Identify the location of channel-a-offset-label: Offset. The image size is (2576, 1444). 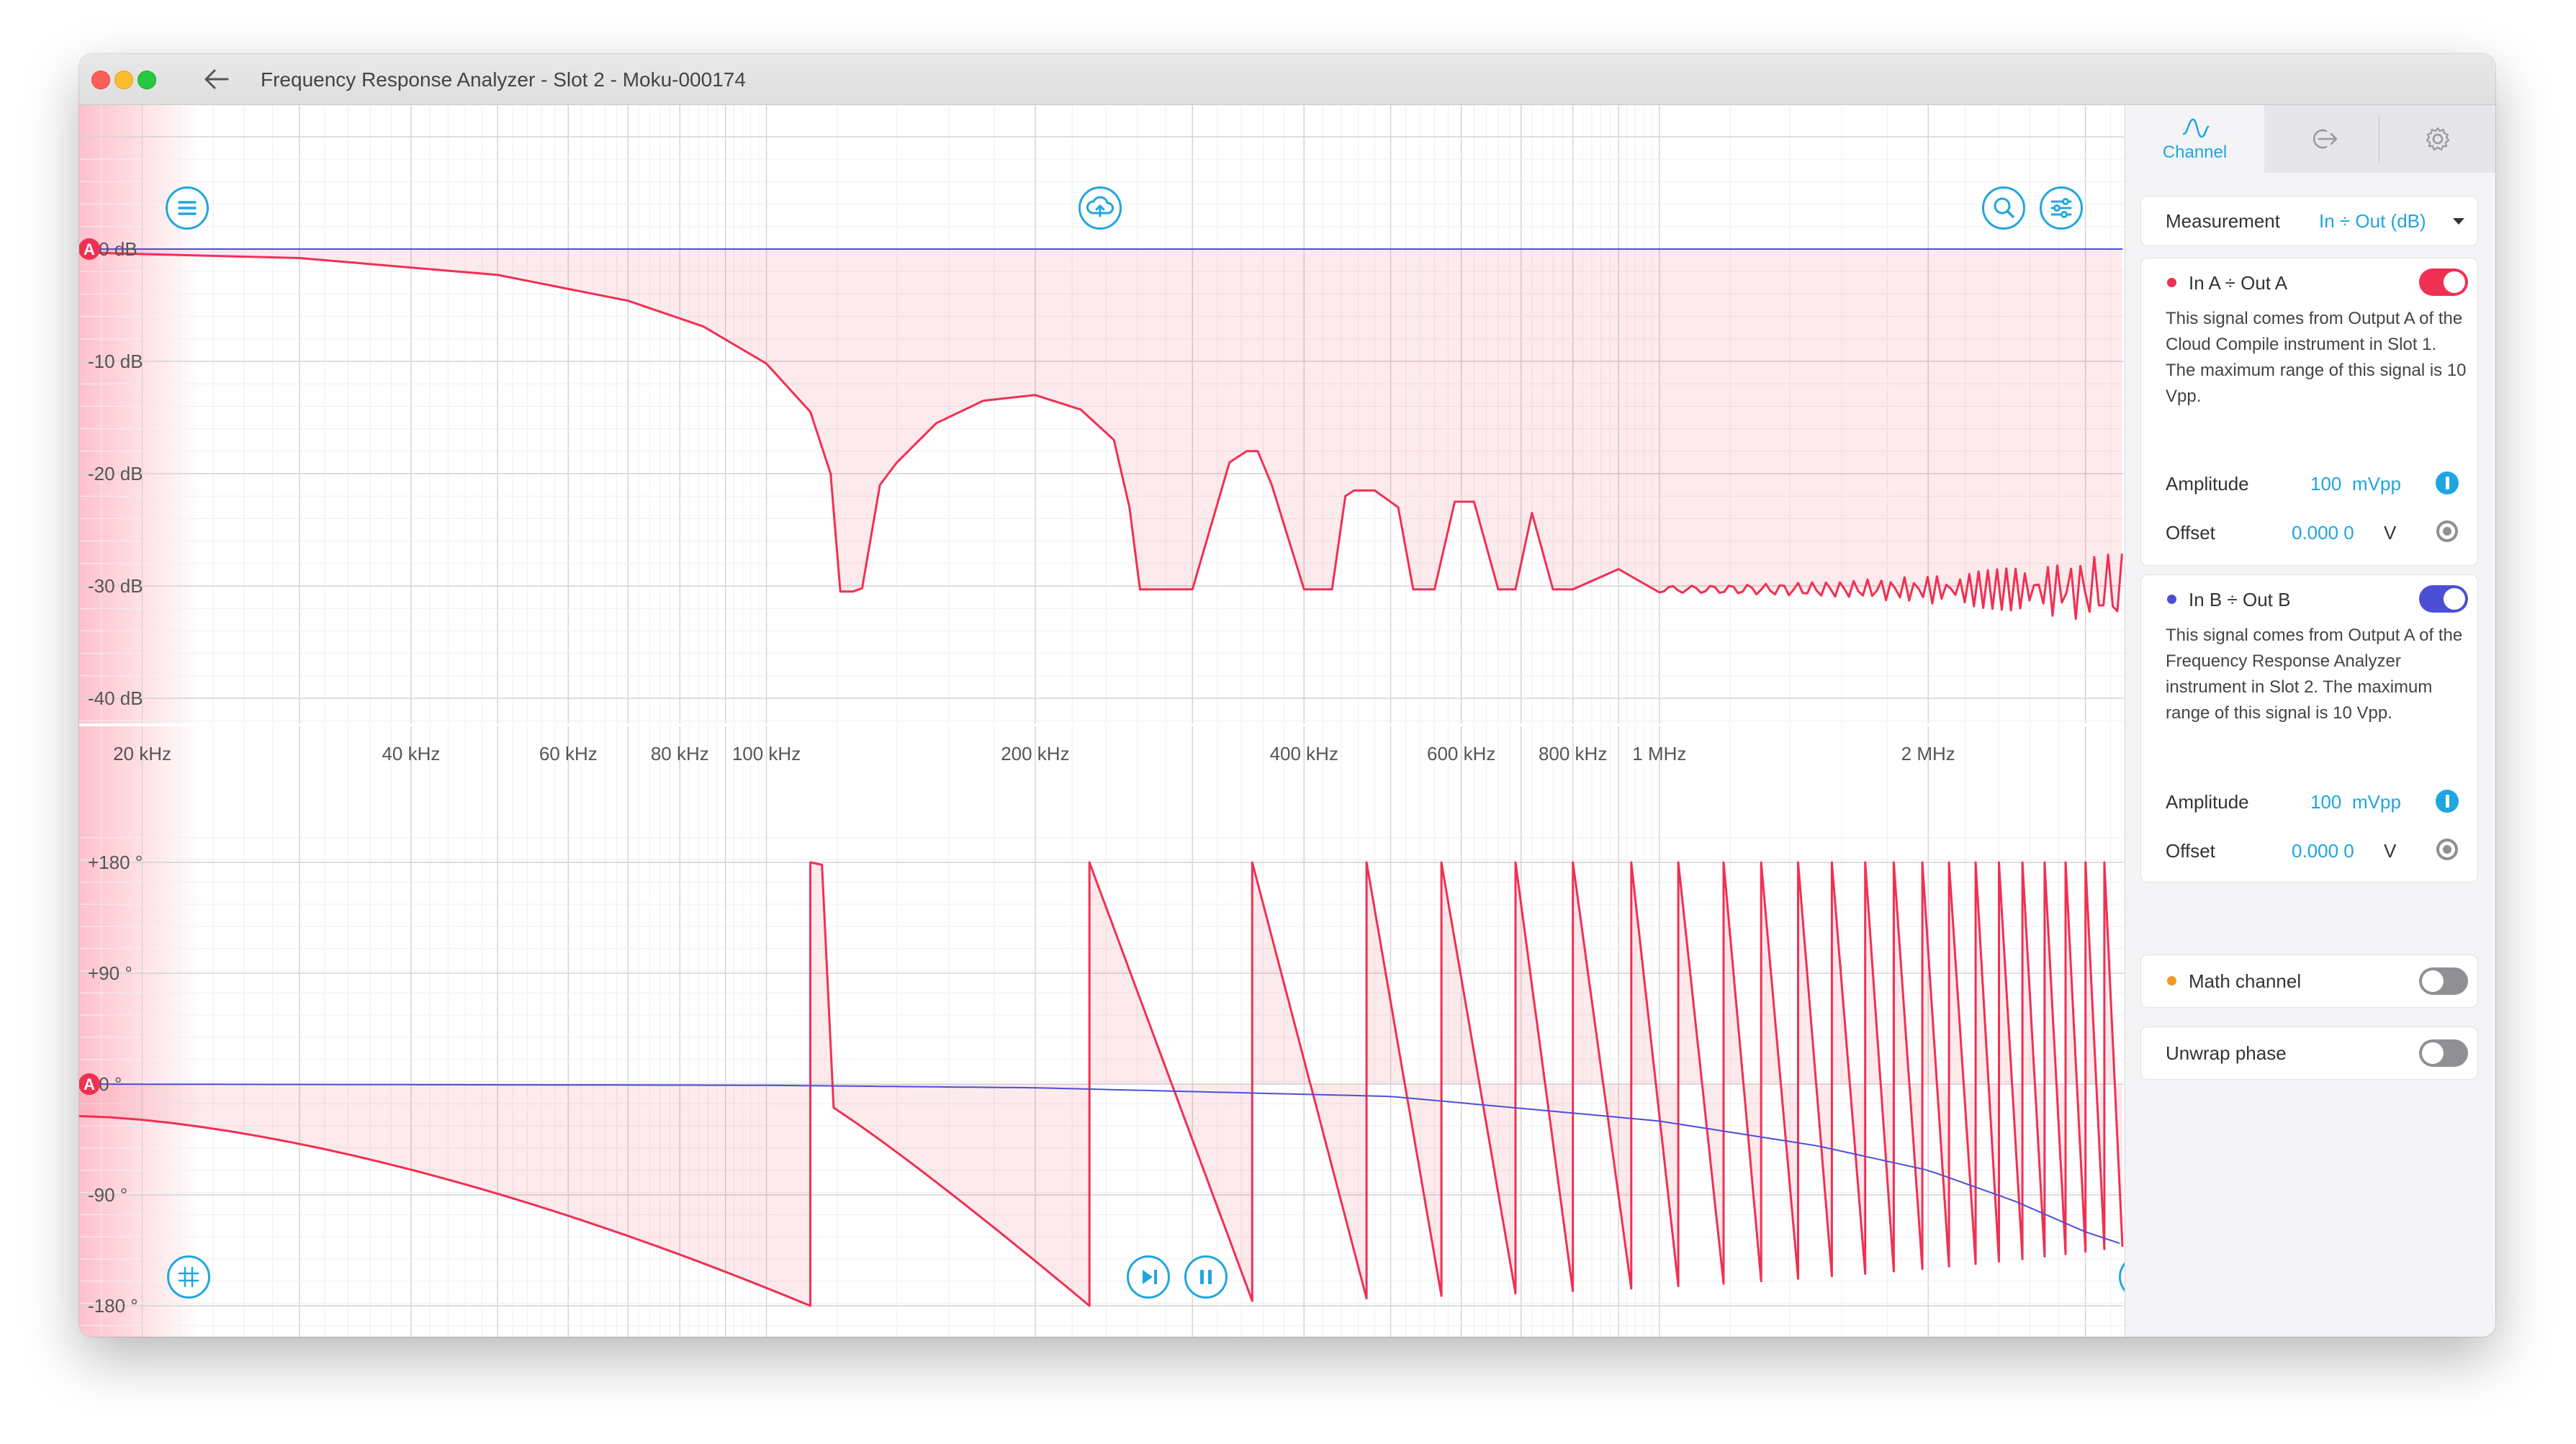
(2190, 532).